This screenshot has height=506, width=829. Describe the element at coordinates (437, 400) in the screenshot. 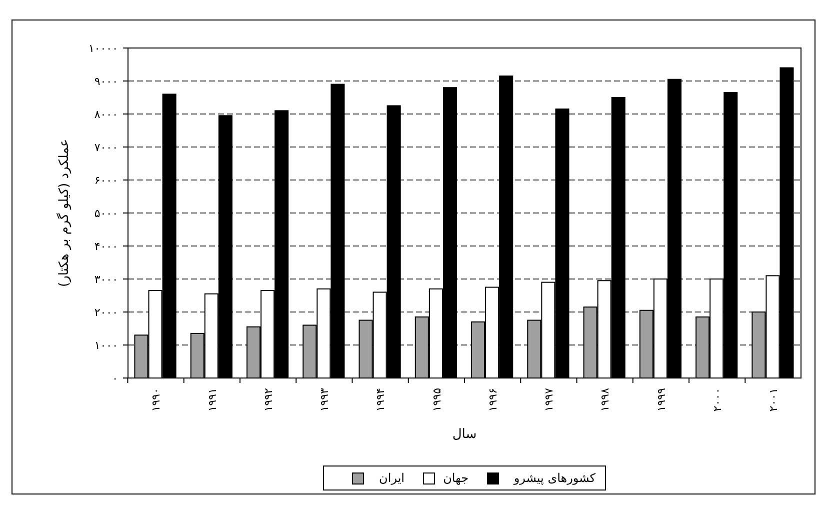

I see `x-tick-label: ۱۹۹۵` at that location.